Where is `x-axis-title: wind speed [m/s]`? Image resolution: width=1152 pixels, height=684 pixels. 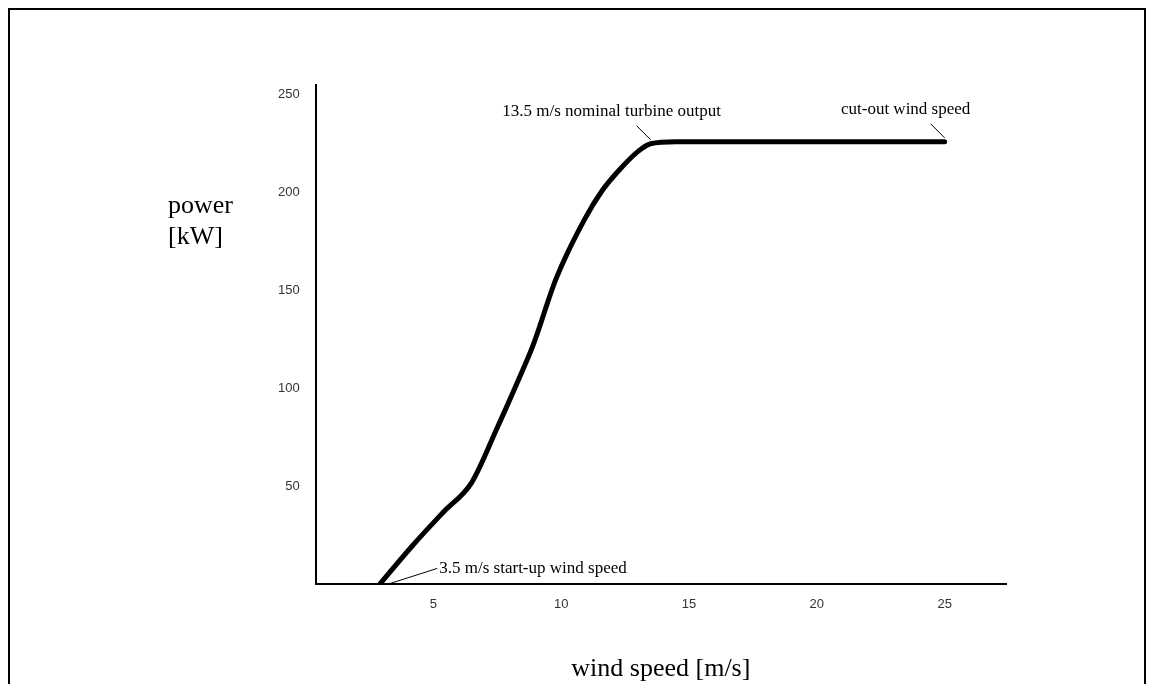
x-axis-title: wind speed [m/s] is located at coordinates (661, 667).